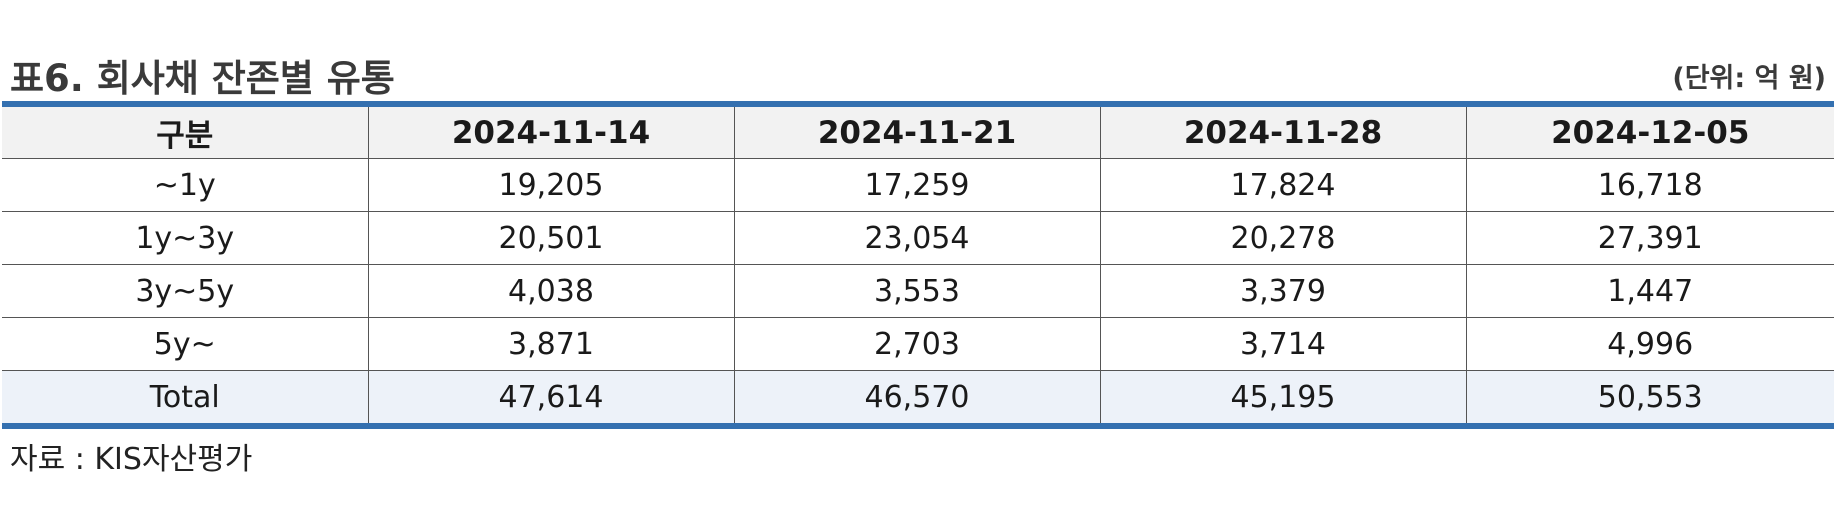  I want to click on table-cell: 4,038, so click(550, 291).